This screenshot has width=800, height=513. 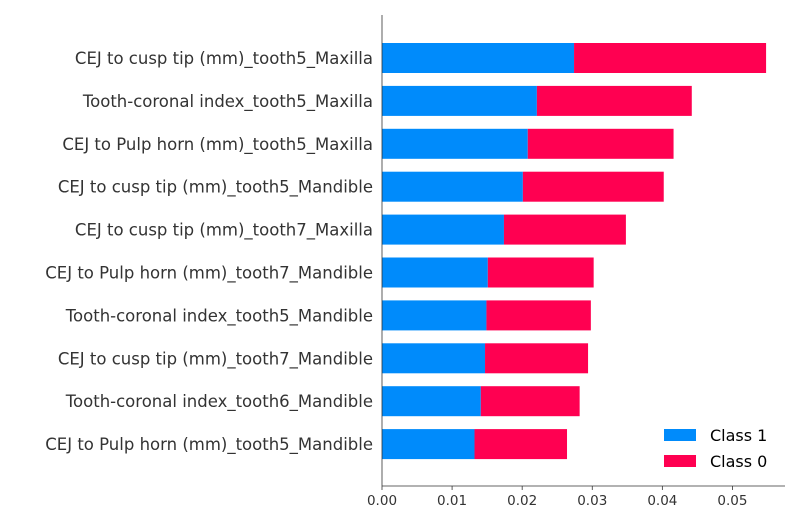 I want to click on x-tick-label: 0.02, so click(x=522, y=501).